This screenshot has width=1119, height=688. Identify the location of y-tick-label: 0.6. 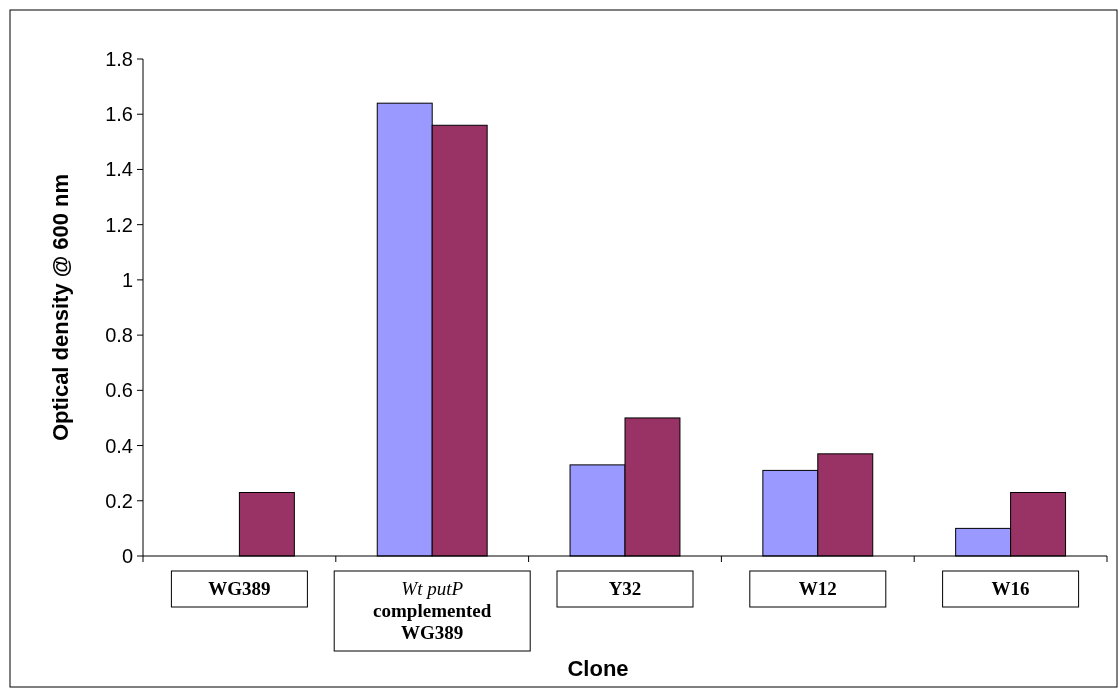
(119, 390).